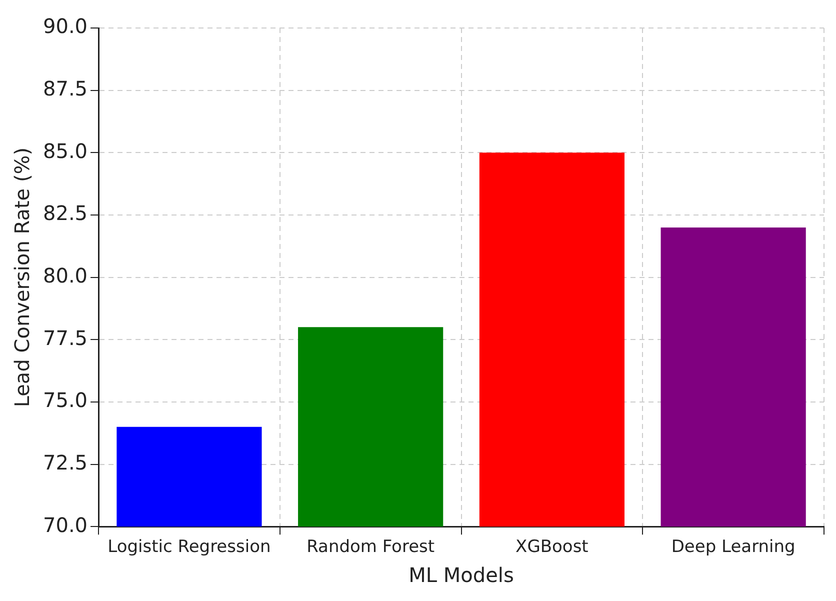  What do you see at coordinates (370, 547) in the screenshot?
I see `x-tick-label: Random Forest` at bounding box center [370, 547].